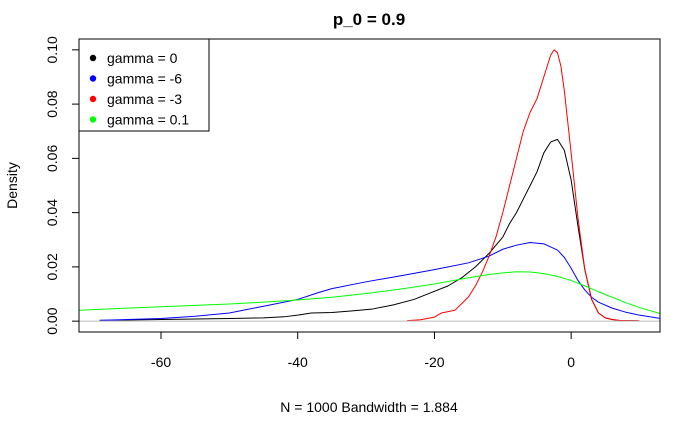 The image size is (700, 432). What do you see at coordinates (571, 362) in the screenshot?
I see `x-tick-label: 0` at bounding box center [571, 362].